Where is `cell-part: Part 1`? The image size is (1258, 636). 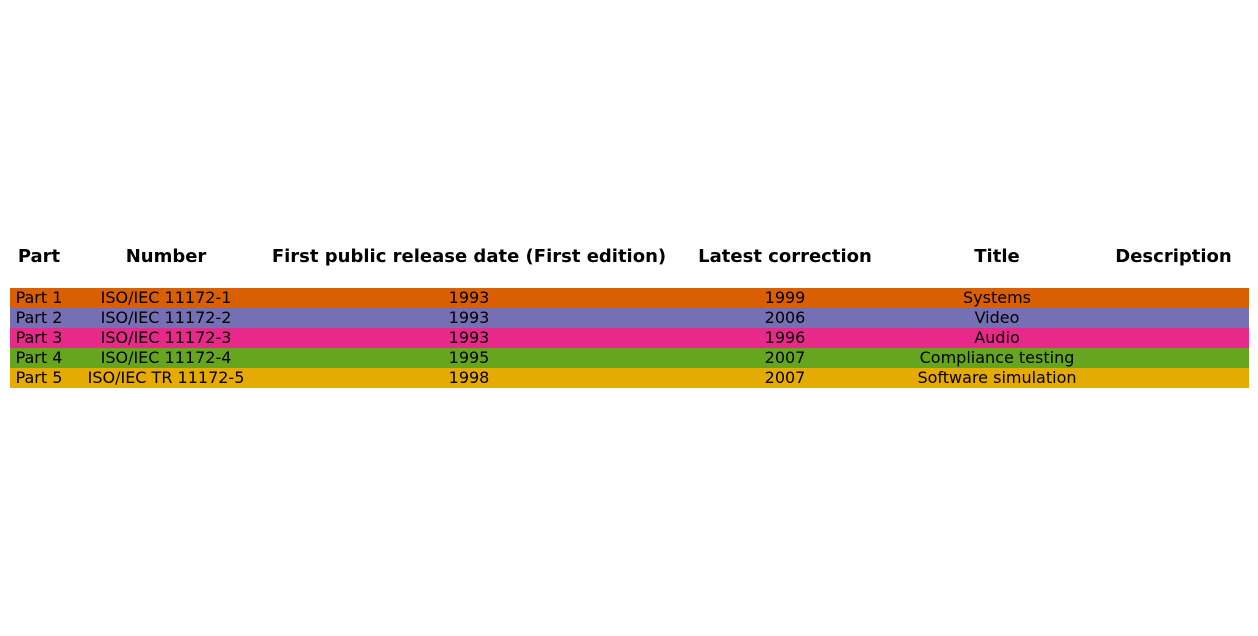 cell-part: Part 1 is located at coordinates (39, 297).